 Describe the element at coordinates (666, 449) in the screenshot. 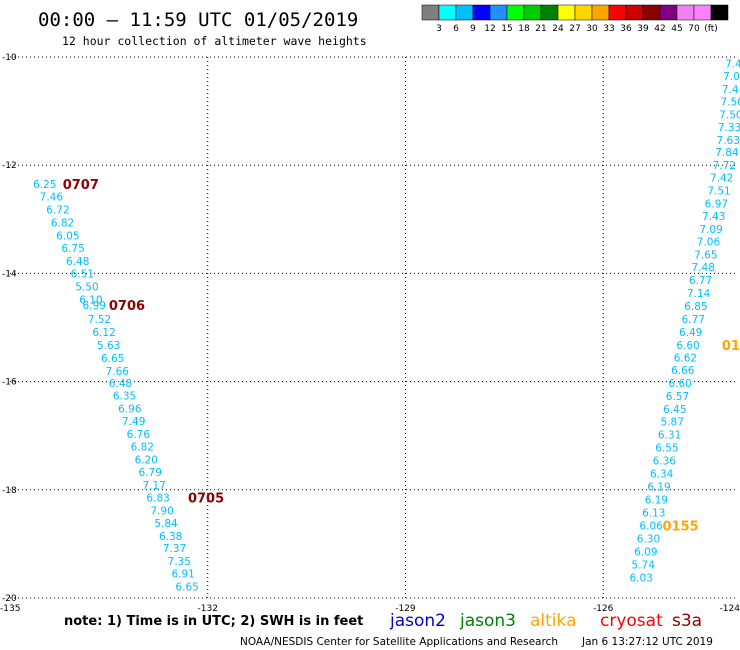

I see `wave-height-label: 6.55` at that location.